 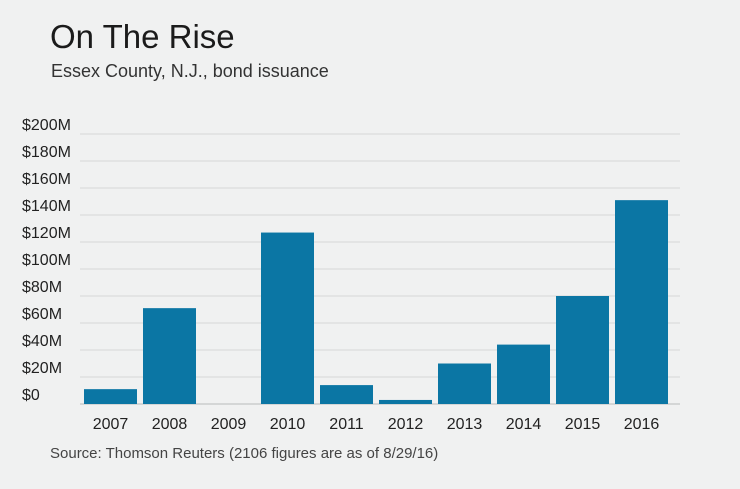 What do you see at coordinates (405, 401) in the screenshot?
I see `bar-2012` at bounding box center [405, 401].